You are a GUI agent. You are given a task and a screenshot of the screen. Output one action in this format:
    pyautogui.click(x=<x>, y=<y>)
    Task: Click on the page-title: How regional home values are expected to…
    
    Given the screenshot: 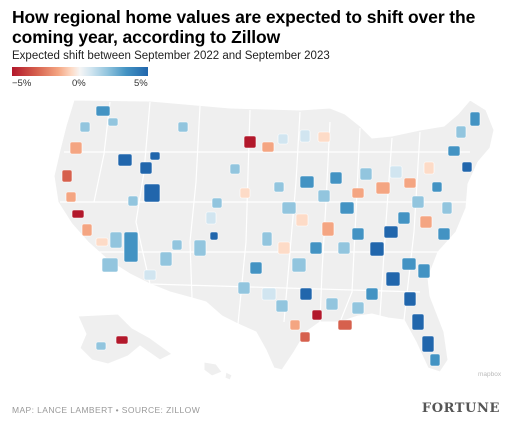 What is the action you would take?
    pyautogui.click(x=244, y=27)
    